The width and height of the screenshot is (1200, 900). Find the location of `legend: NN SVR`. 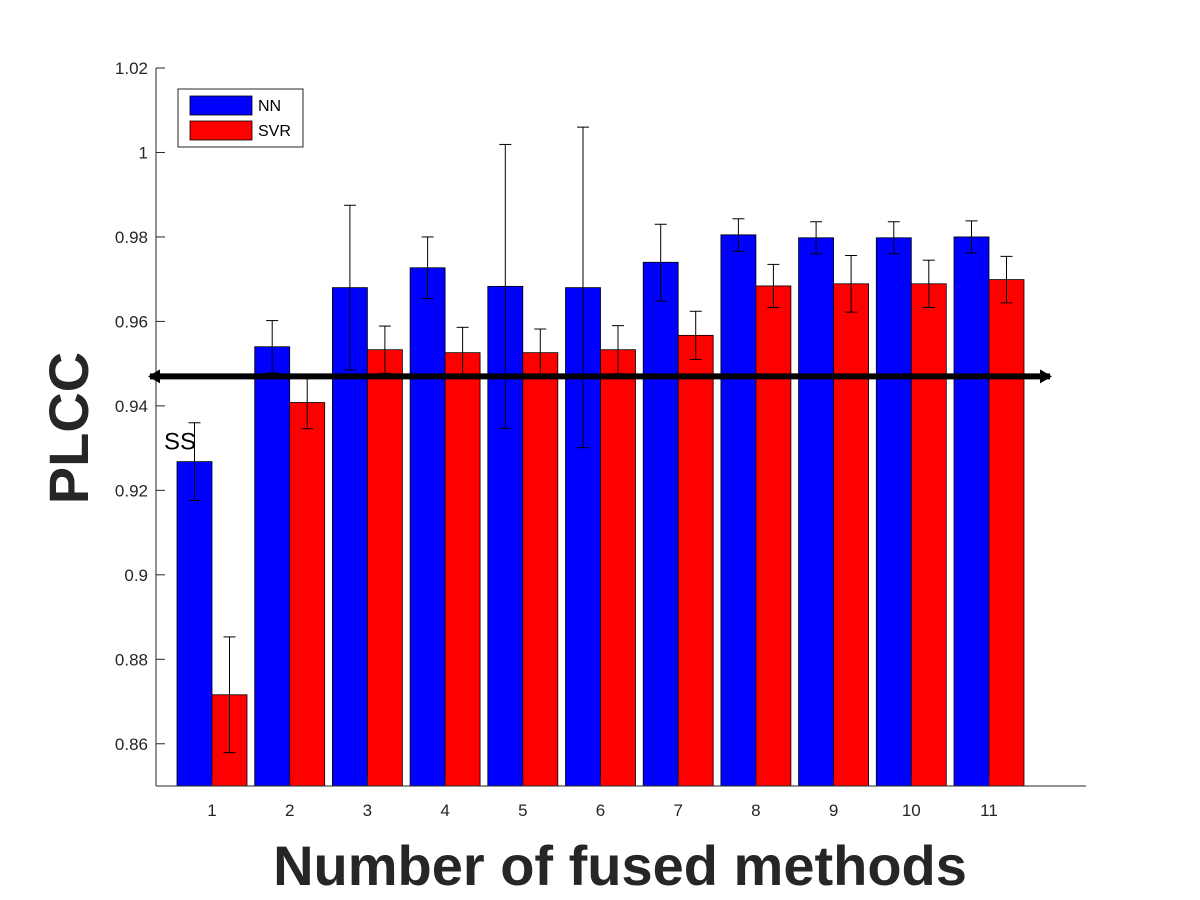

legend: NN SVR is located at coordinates (240, 118).